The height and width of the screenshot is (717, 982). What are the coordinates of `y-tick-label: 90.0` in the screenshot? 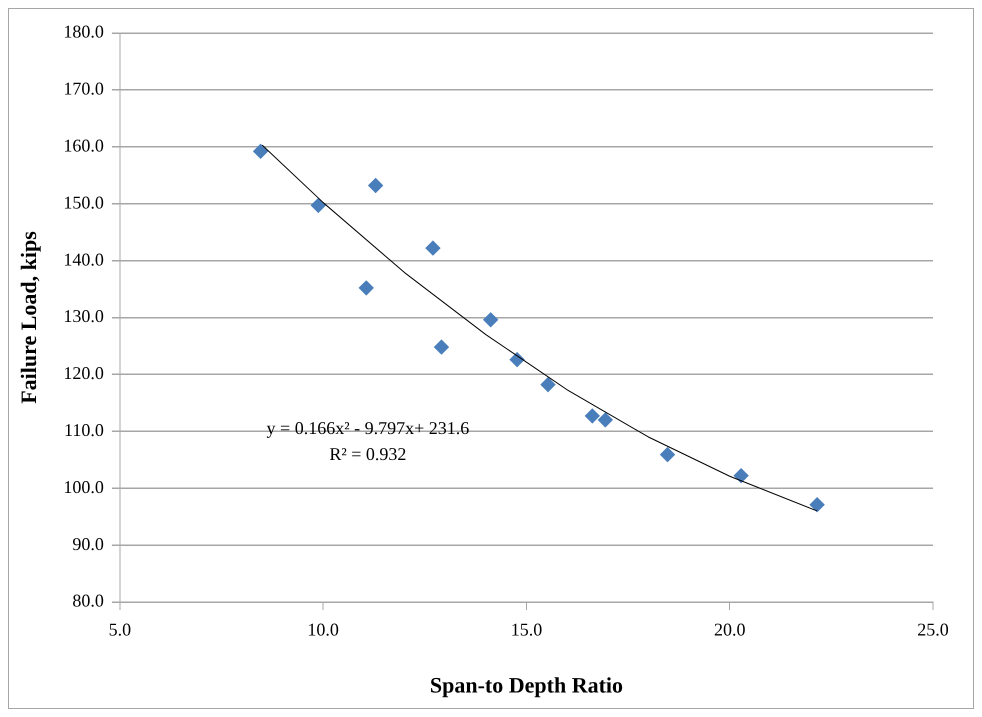 It's located at (88, 544).